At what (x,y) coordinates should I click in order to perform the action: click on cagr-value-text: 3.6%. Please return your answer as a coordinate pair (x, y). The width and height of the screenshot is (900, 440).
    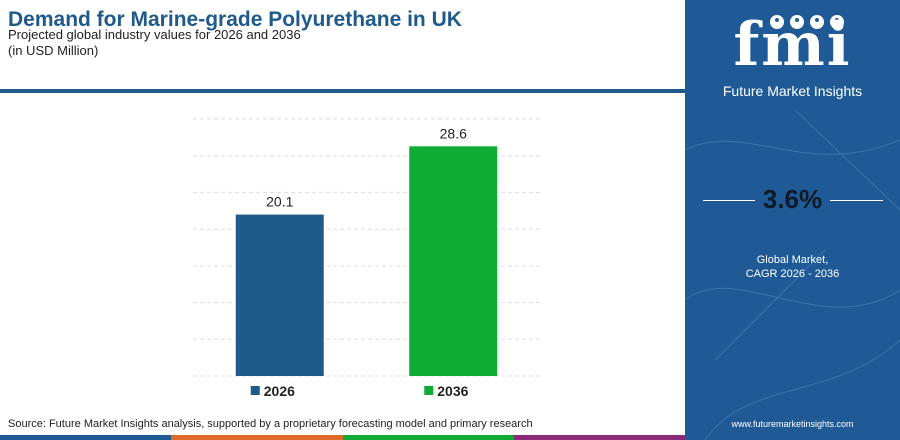
    Looking at the image, I should click on (792, 199).